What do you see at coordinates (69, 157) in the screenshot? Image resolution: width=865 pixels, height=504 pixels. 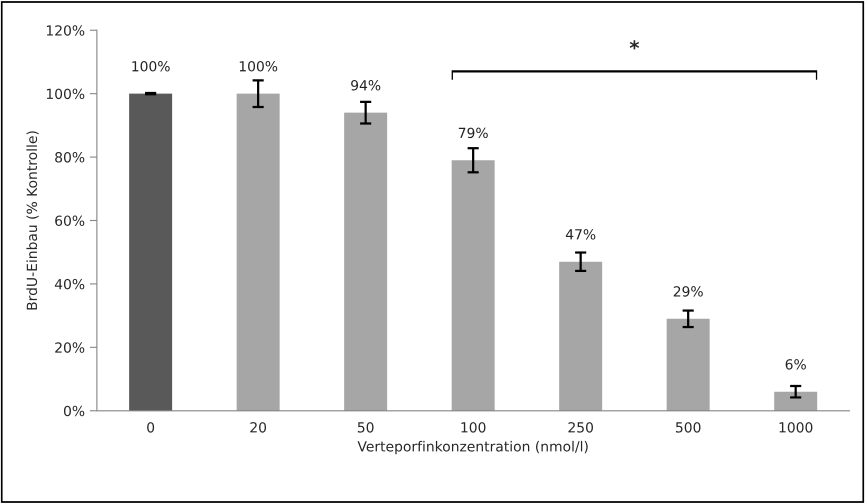 I see `y-tick-label: 80%` at bounding box center [69, 157].